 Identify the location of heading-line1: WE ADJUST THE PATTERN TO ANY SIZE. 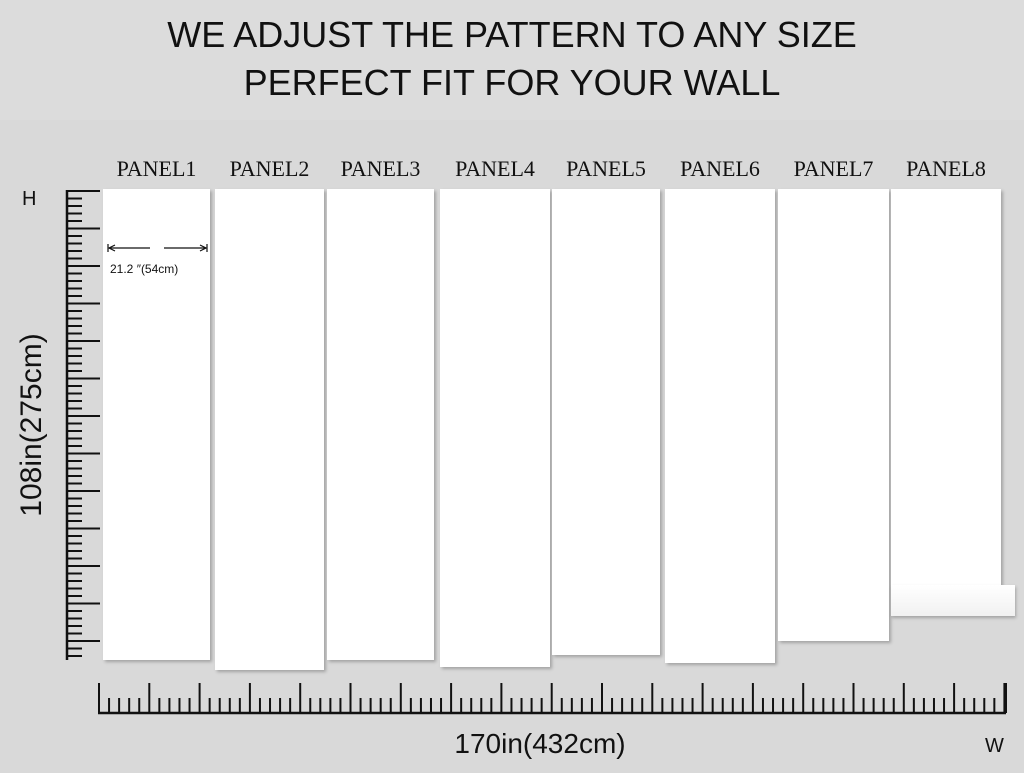
(512, 34).